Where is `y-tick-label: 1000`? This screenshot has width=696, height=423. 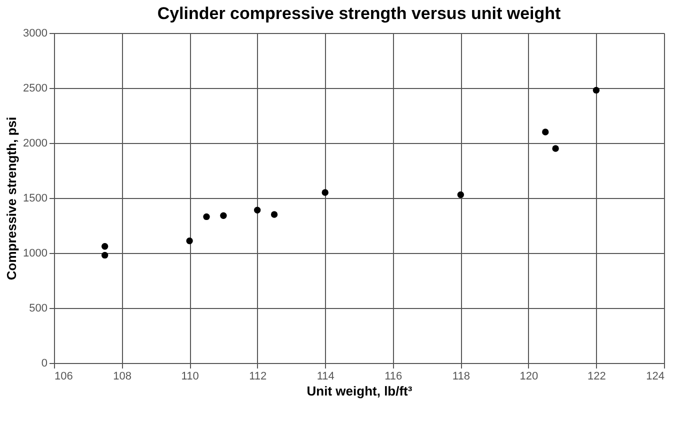
y-tick-label: 1000 is located at coordinates (35, 254).